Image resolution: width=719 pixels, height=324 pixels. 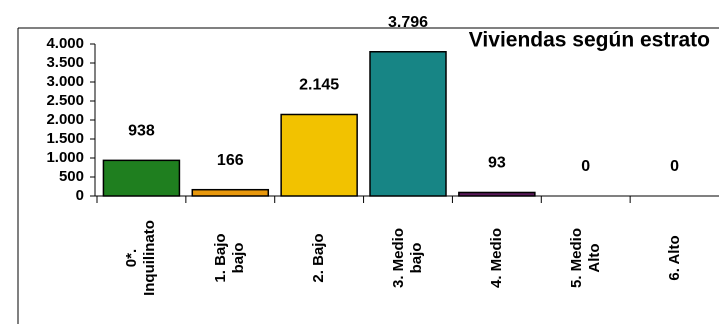 What do you see at coordinates (497, 163) in the screenshot?
I see `value-label: 93` at bounding box center [497, 163].